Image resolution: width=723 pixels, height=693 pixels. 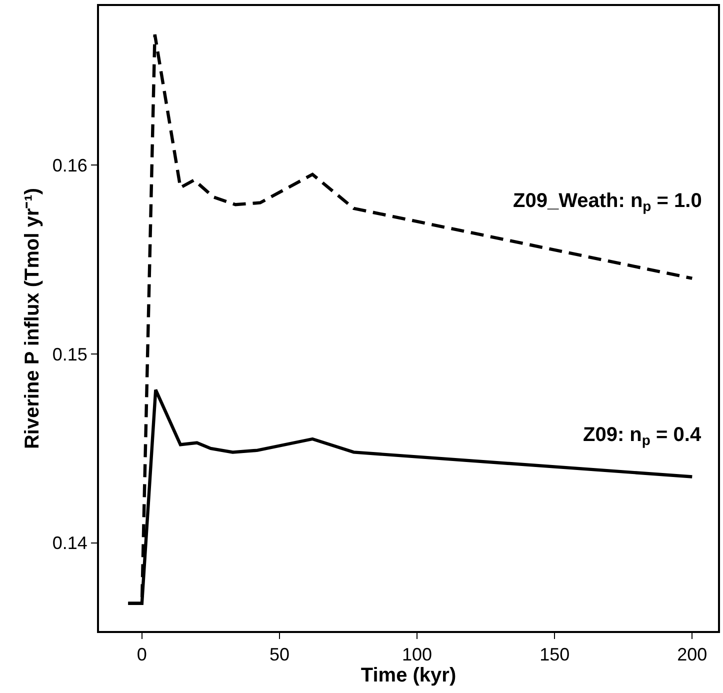 What do you see at coordinates (642, 436) in the screenshot?
I see `series-label: Z09: n$_{p}$ = 0.4` at bounding box center [642, 436].